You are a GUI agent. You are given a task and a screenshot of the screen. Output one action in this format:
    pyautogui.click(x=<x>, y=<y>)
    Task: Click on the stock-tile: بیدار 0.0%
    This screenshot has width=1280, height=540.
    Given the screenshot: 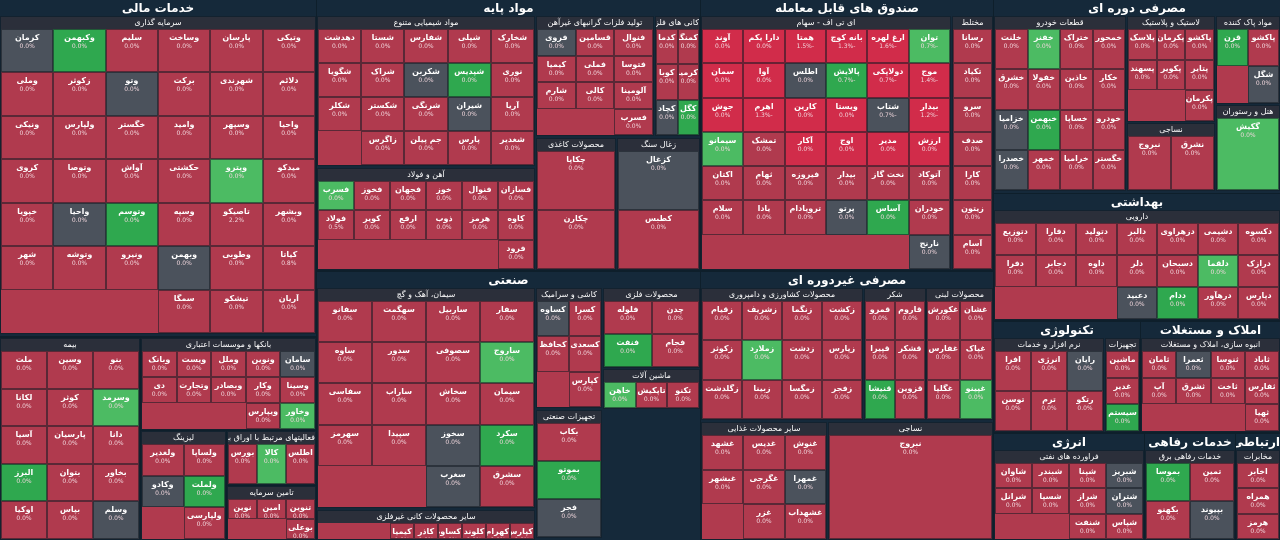 What is the action you would take?
    pyautogui.click(x=847, y=183)
    